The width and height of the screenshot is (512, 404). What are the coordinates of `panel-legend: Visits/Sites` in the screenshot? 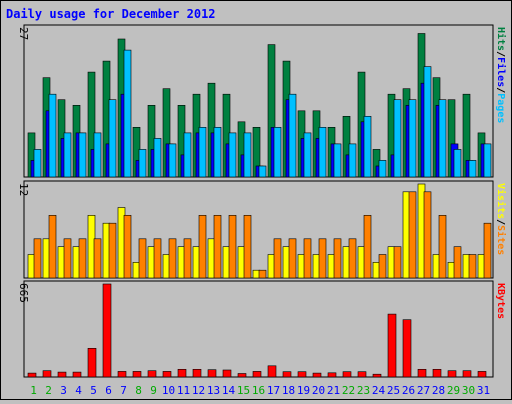 It's located at (501, 219).